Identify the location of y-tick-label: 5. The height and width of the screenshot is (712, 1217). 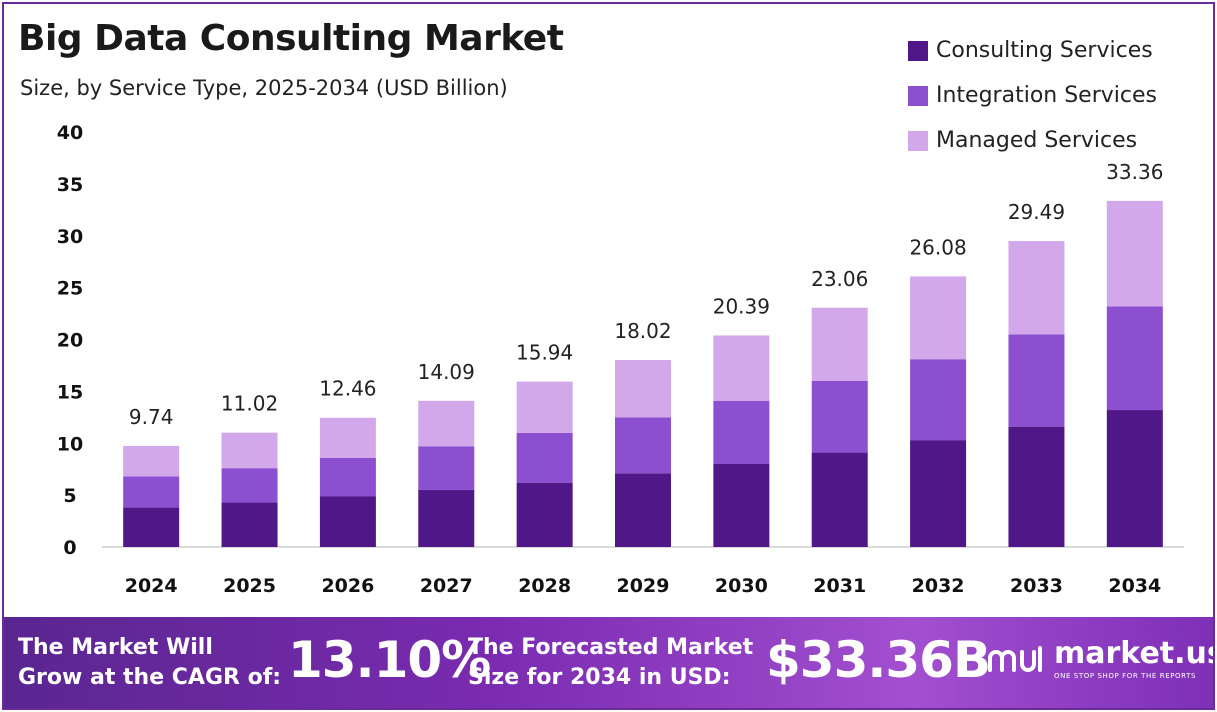
(69, 496).